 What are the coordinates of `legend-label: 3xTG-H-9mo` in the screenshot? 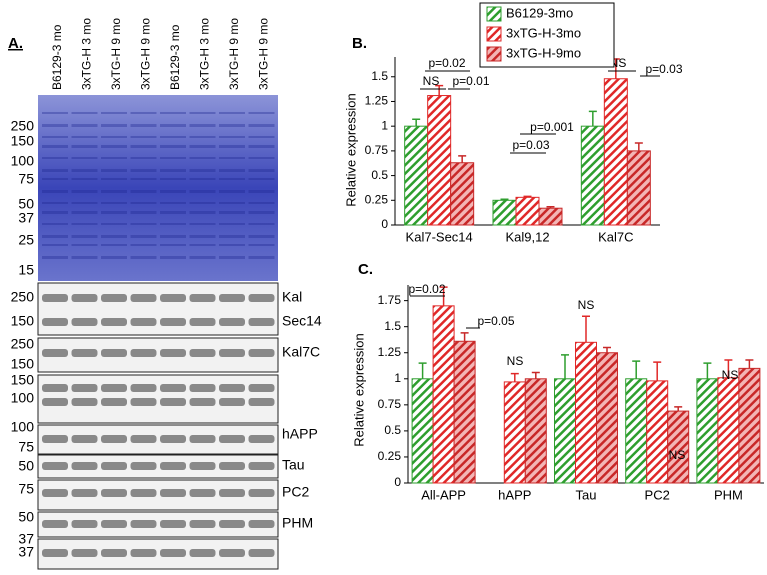 It's located at (543, 52).